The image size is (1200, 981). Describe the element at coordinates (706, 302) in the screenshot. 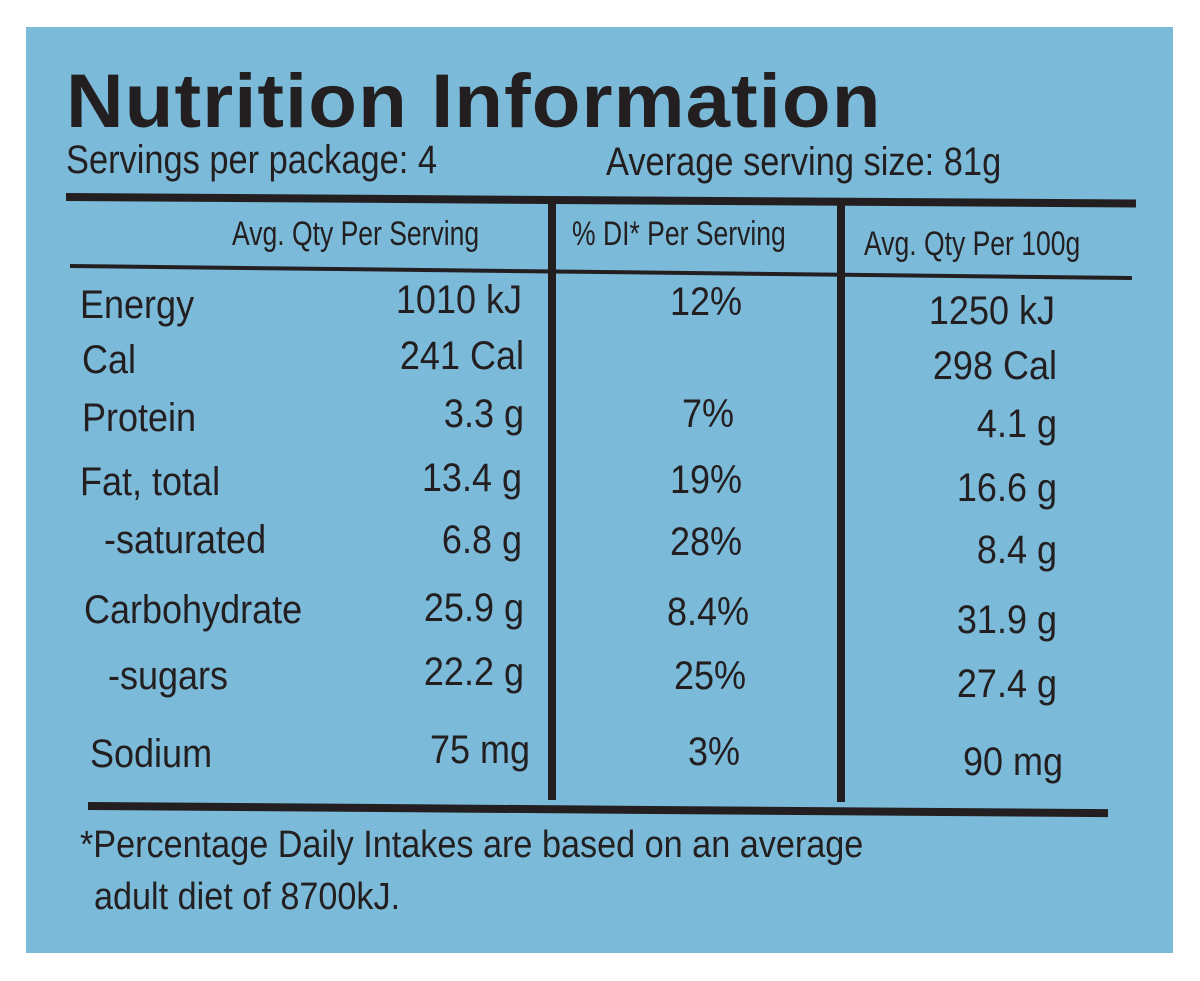

I see `row-energy-di: 12%` at that location.